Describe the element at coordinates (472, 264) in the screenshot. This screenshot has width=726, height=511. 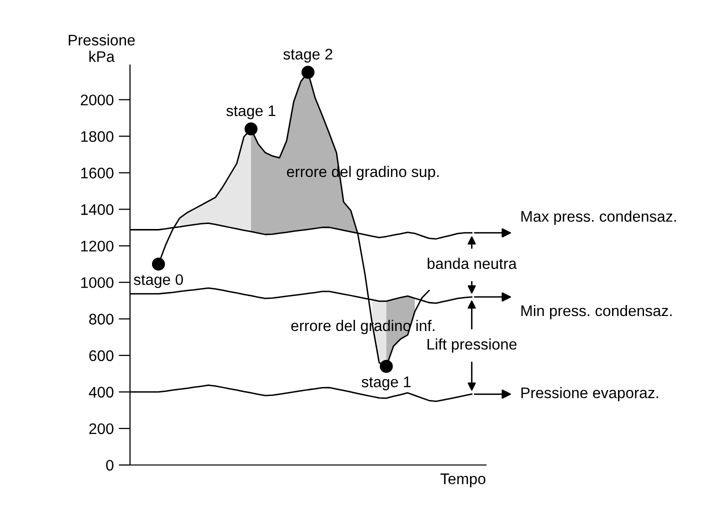
I see `annotation: banda neutra` at that location.